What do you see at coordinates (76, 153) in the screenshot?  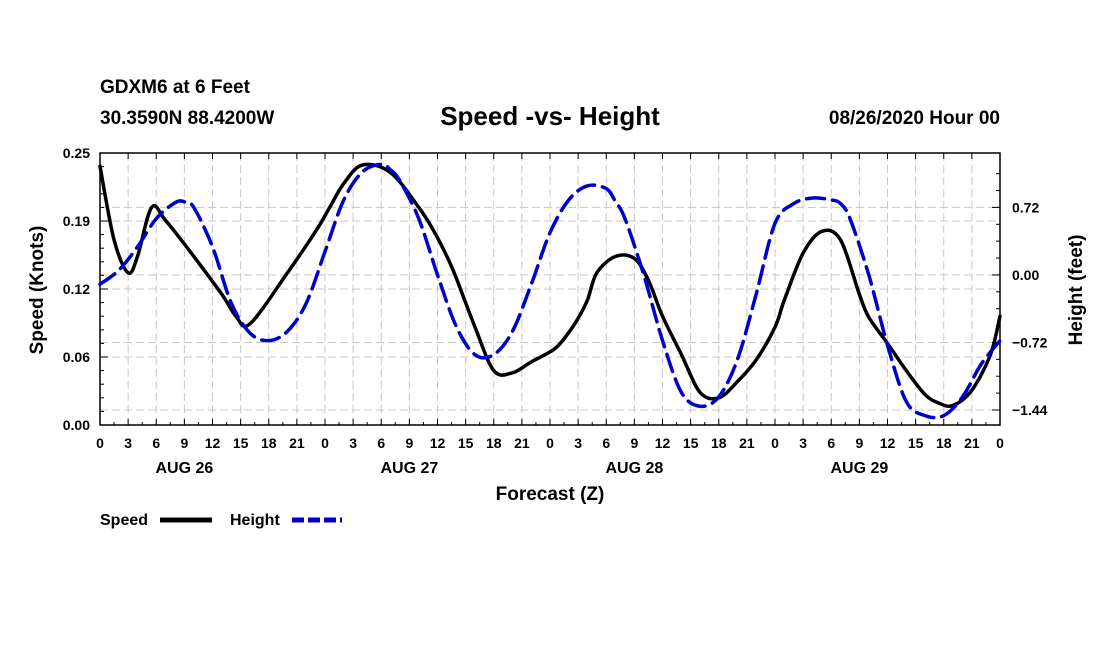 I see `y-left-tick-label: 0.25` at bounding box center [76, 153].